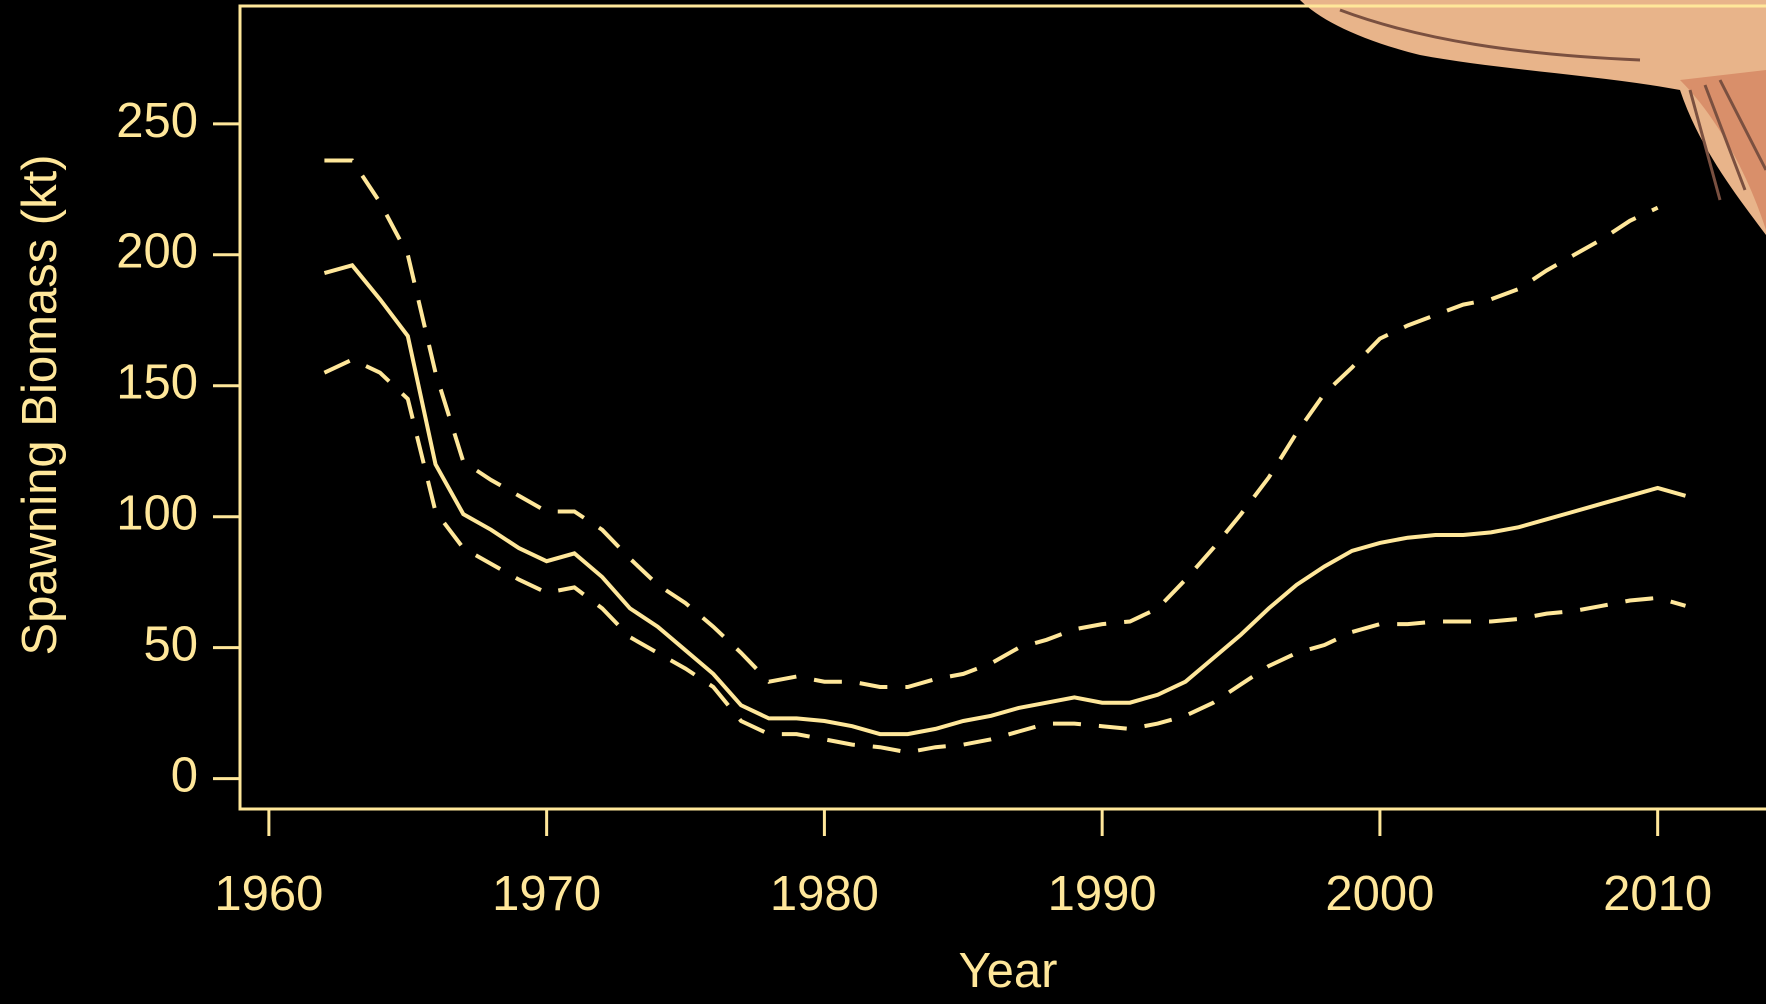  I want to click on y-tick-label: 200, so click(157, 252).